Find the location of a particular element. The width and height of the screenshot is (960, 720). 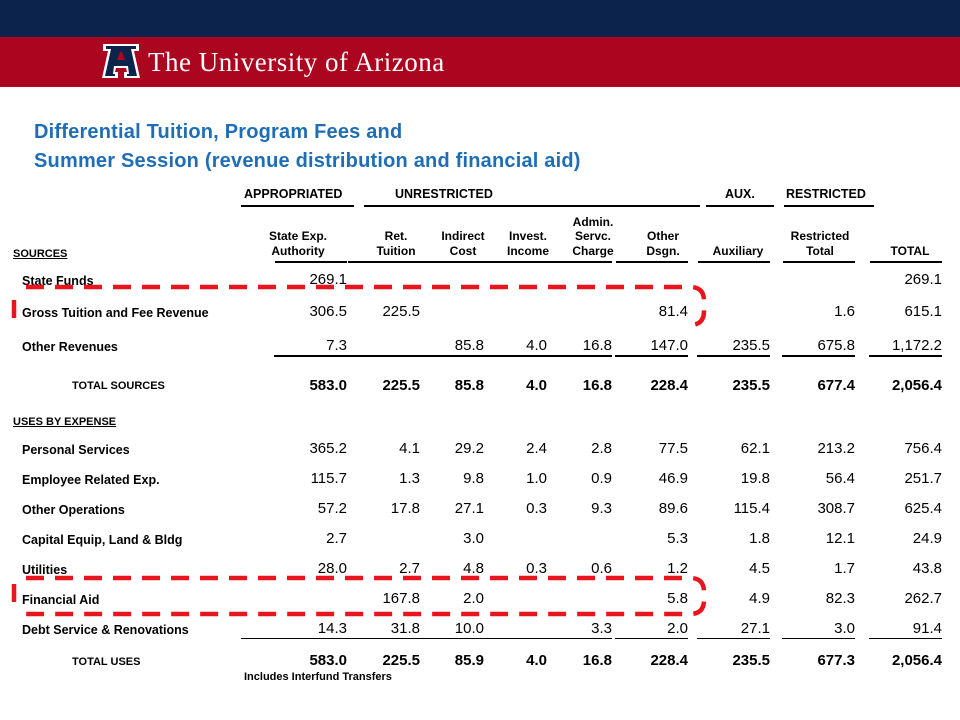

source-cell: 225.5 is located at coordinates (401, 311).